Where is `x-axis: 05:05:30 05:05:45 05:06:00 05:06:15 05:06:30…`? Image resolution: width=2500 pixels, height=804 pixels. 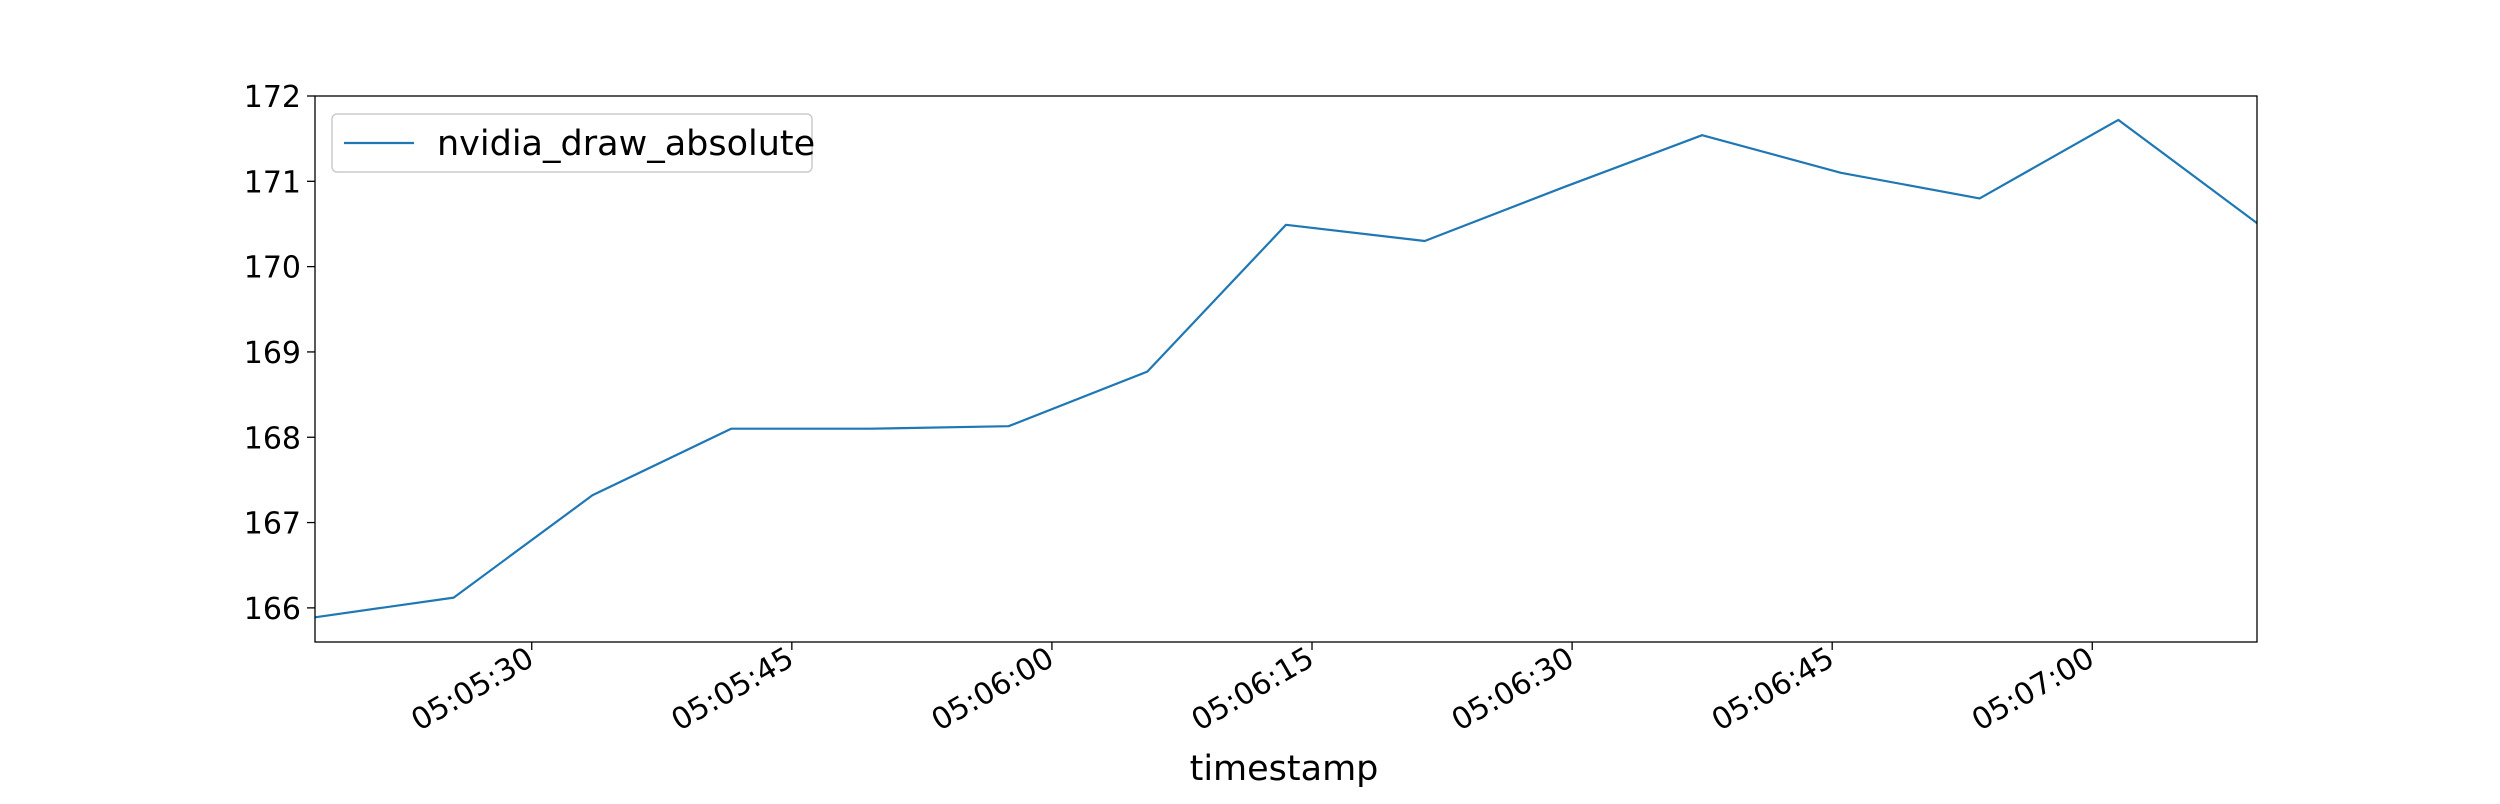 x-axis: 05:05:30 05:05:45 05:06:00 05:06:15 05:06:30… is located at coordinates (1253, 690).